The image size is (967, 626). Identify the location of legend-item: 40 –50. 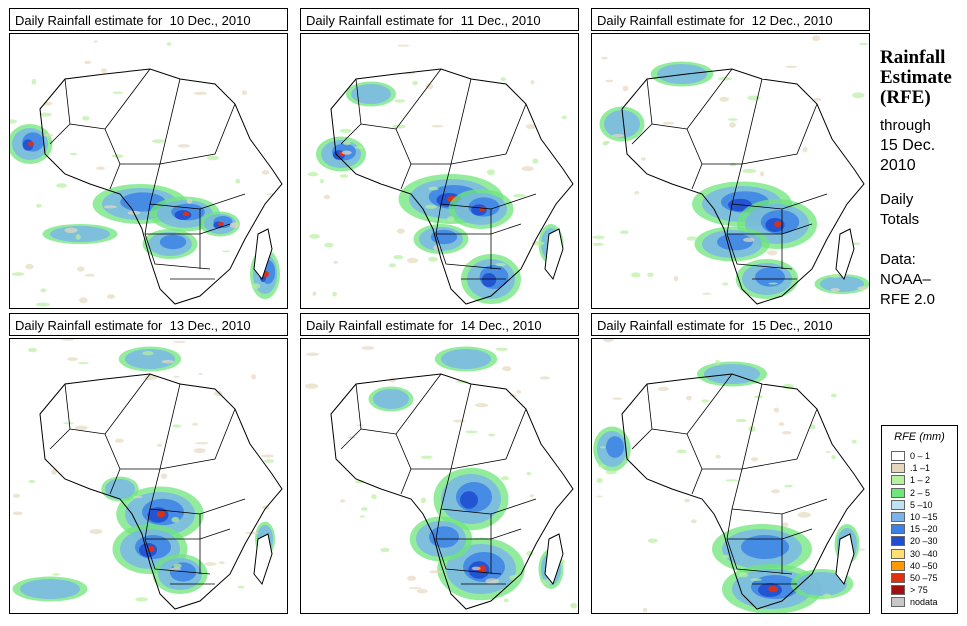
(914, 566).